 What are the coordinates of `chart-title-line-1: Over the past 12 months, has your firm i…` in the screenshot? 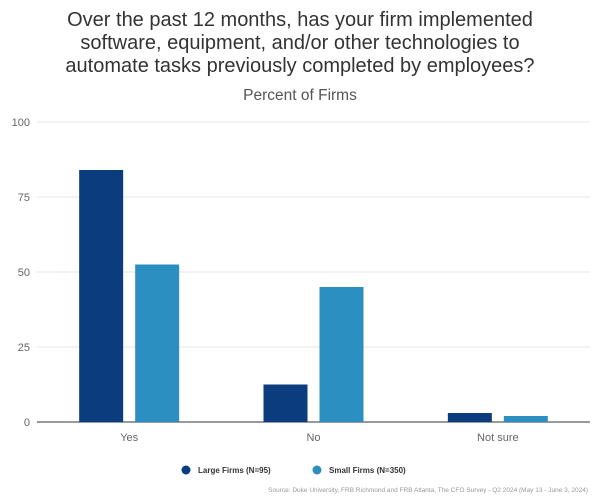 It's located at (300, 20).